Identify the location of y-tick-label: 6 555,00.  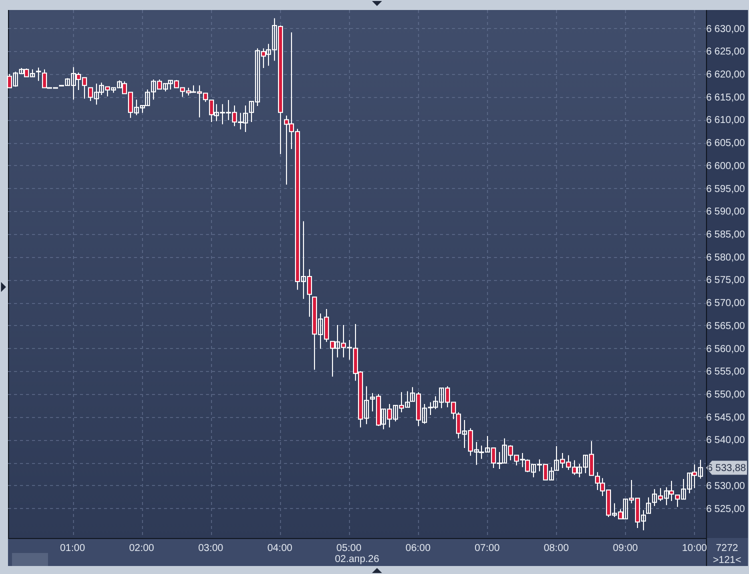
(726, 372).